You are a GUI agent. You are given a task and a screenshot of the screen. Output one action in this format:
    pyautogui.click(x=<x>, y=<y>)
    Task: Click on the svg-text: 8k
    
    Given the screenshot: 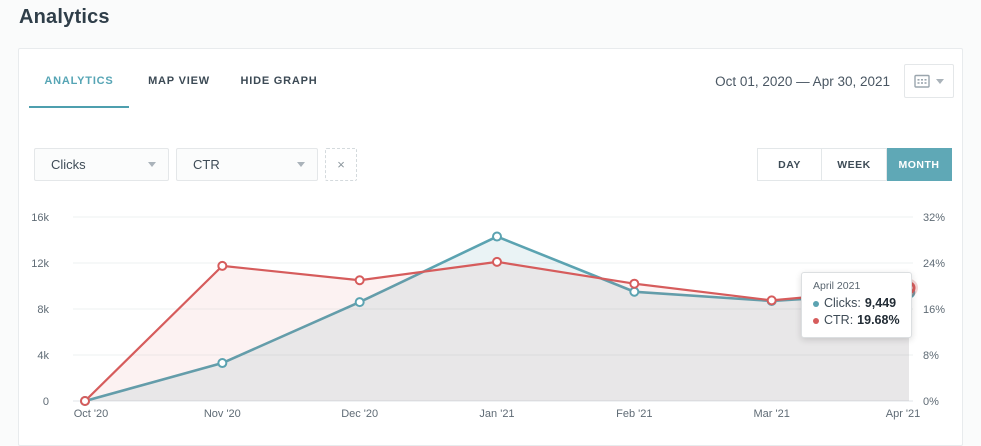 What is the action you would take?
    pyautogui.click(x=43, y=310)
    